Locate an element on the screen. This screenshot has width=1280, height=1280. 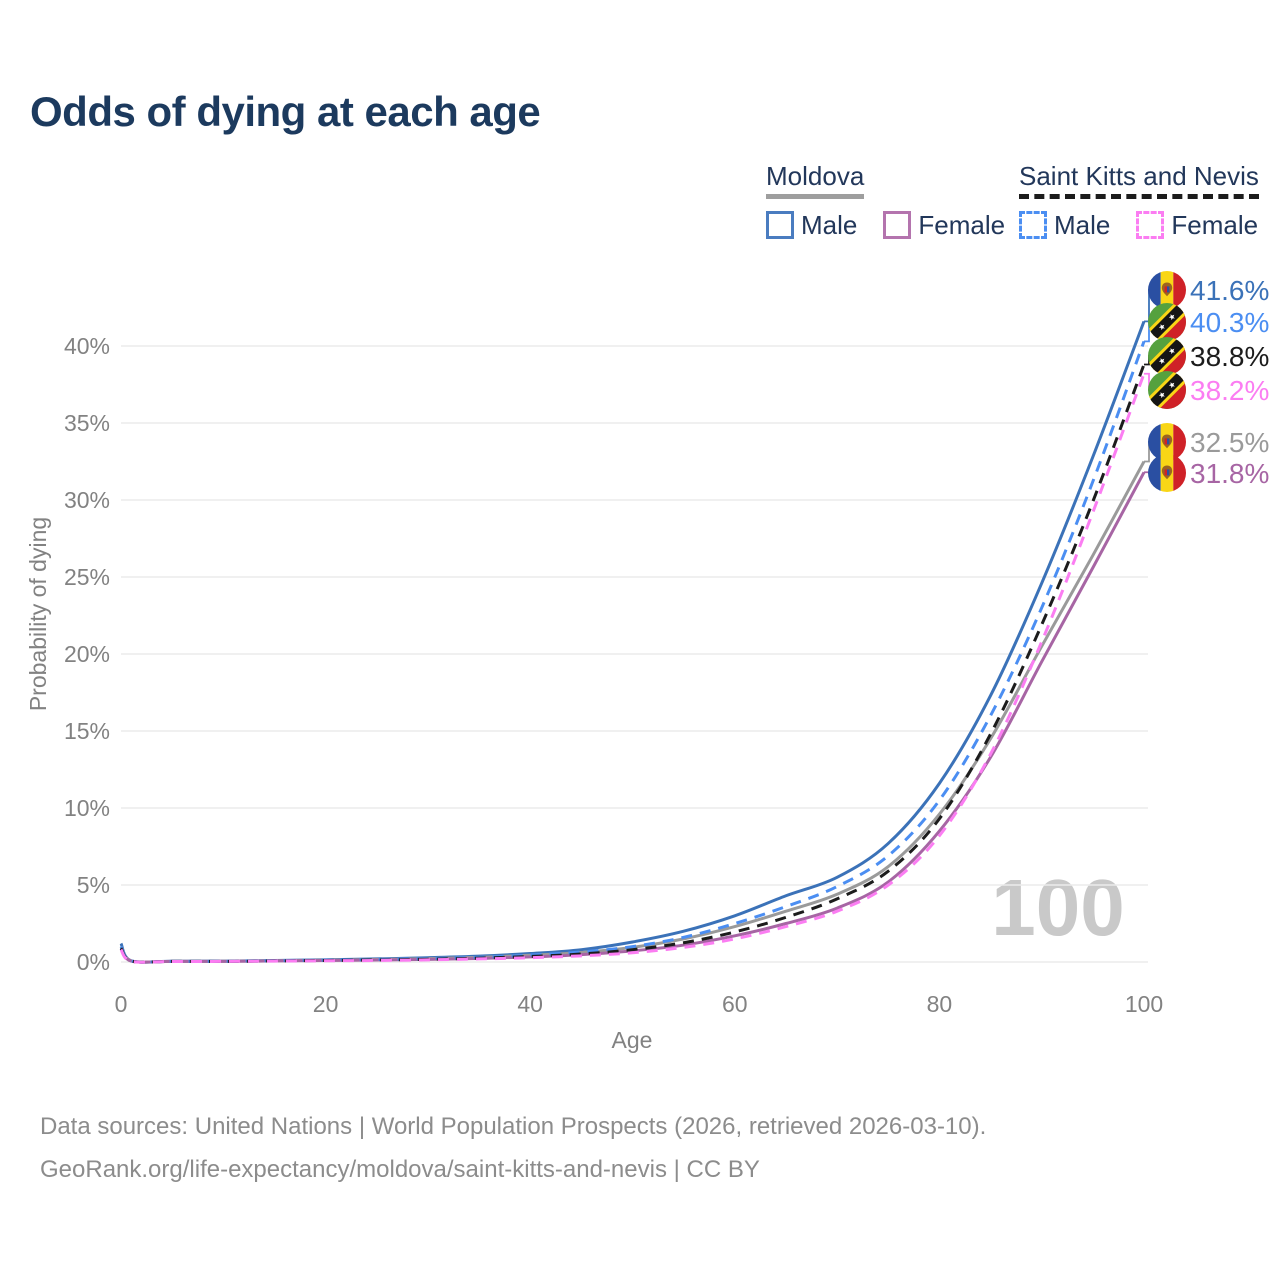
legend-group-moldova: Moldova Male Female is located at coordinates (885, 201).